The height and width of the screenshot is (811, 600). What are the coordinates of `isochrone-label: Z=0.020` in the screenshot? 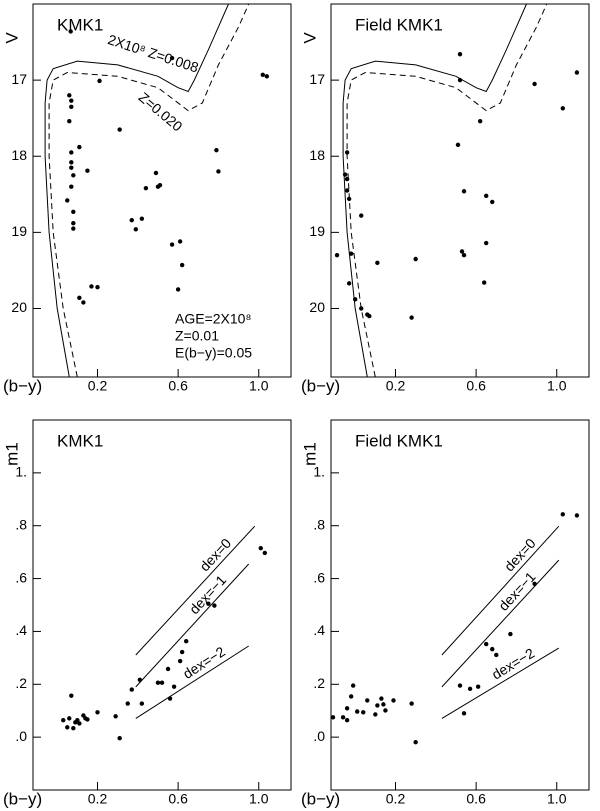 It's located at (161, 112).